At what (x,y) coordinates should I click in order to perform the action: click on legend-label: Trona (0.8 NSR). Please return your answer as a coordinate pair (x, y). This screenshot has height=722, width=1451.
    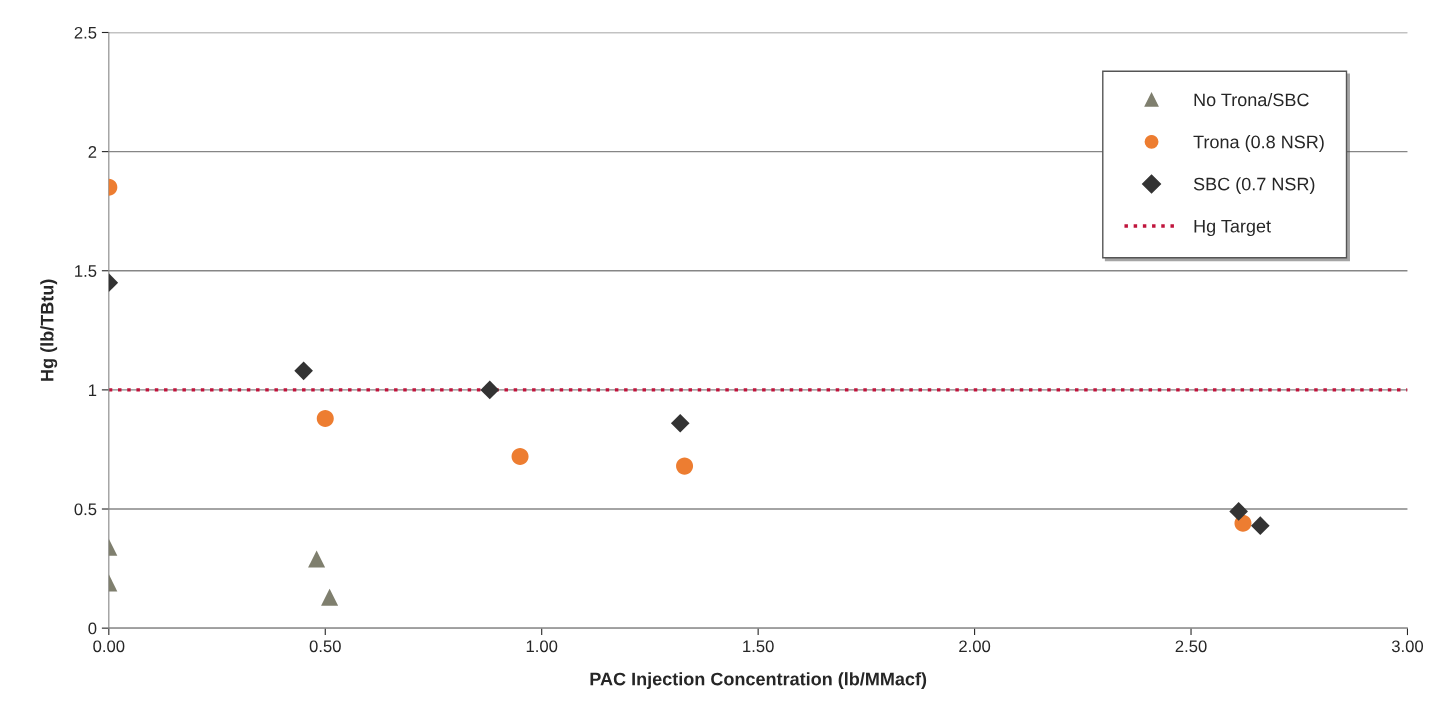
    Looking at the image, I should click on (1258, 143).